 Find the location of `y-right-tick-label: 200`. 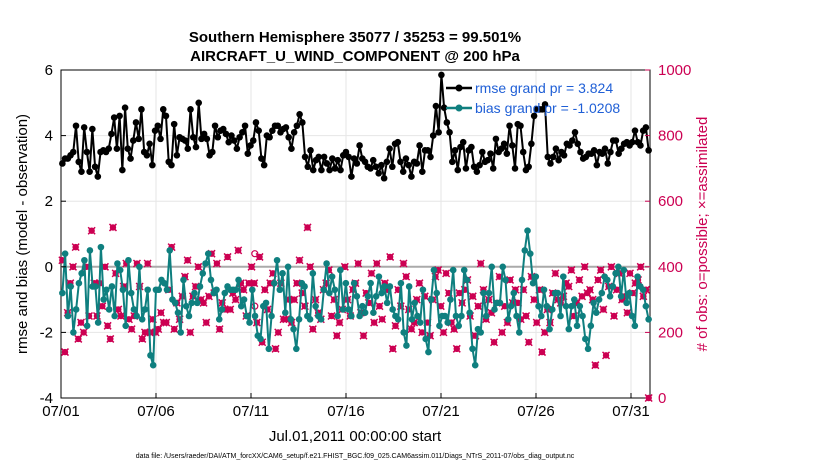

y-right-tick-label: 200 is located at coordinates (670, 332).